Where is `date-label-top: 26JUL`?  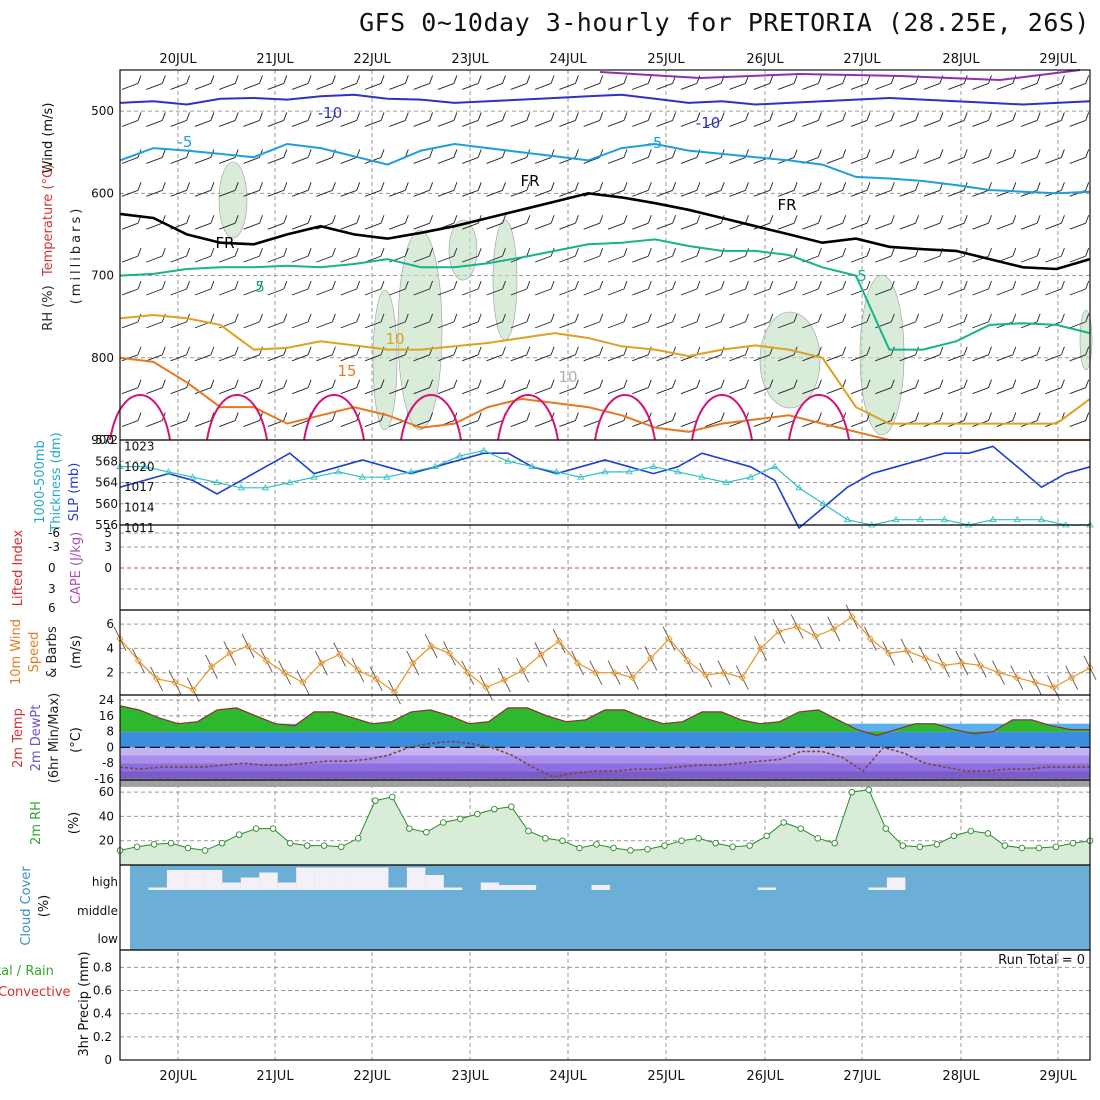
date-label-top: 26JUL is located at coordinates (765, 59).